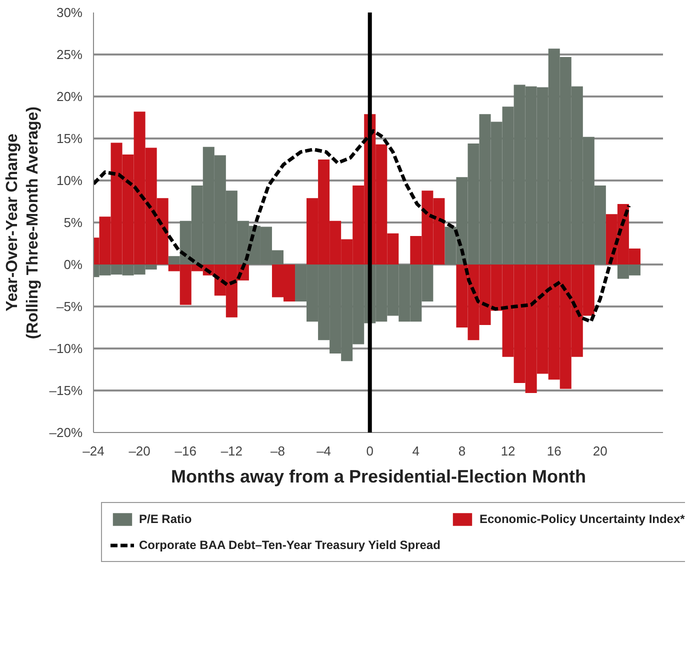 The image size is (699, 651). Describe the element at coordinates (23, 223) in the screenshot. I see `y-axis-title: Year-Over-Year Change (Rolling Three-Month Average)` at that location.